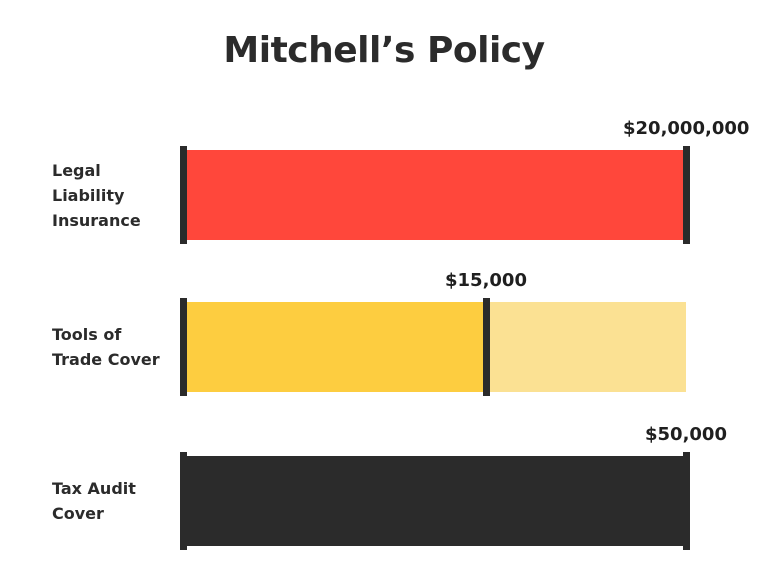 The height and width of the screenshot is (576, 768). What do you see at coordinates (335, 347) in the screenshot?
I see `bar-fill-tools-of-trade-cover` at bounding box center [335, 347].